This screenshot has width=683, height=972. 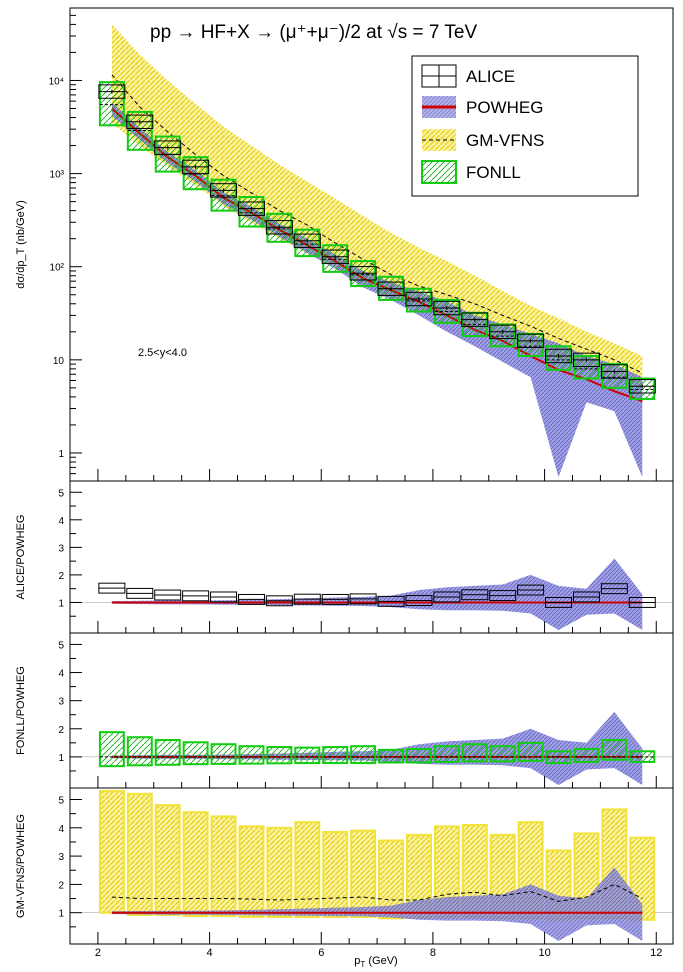 I want to click on y-tick-label: 10², so click(x=57, y=268).